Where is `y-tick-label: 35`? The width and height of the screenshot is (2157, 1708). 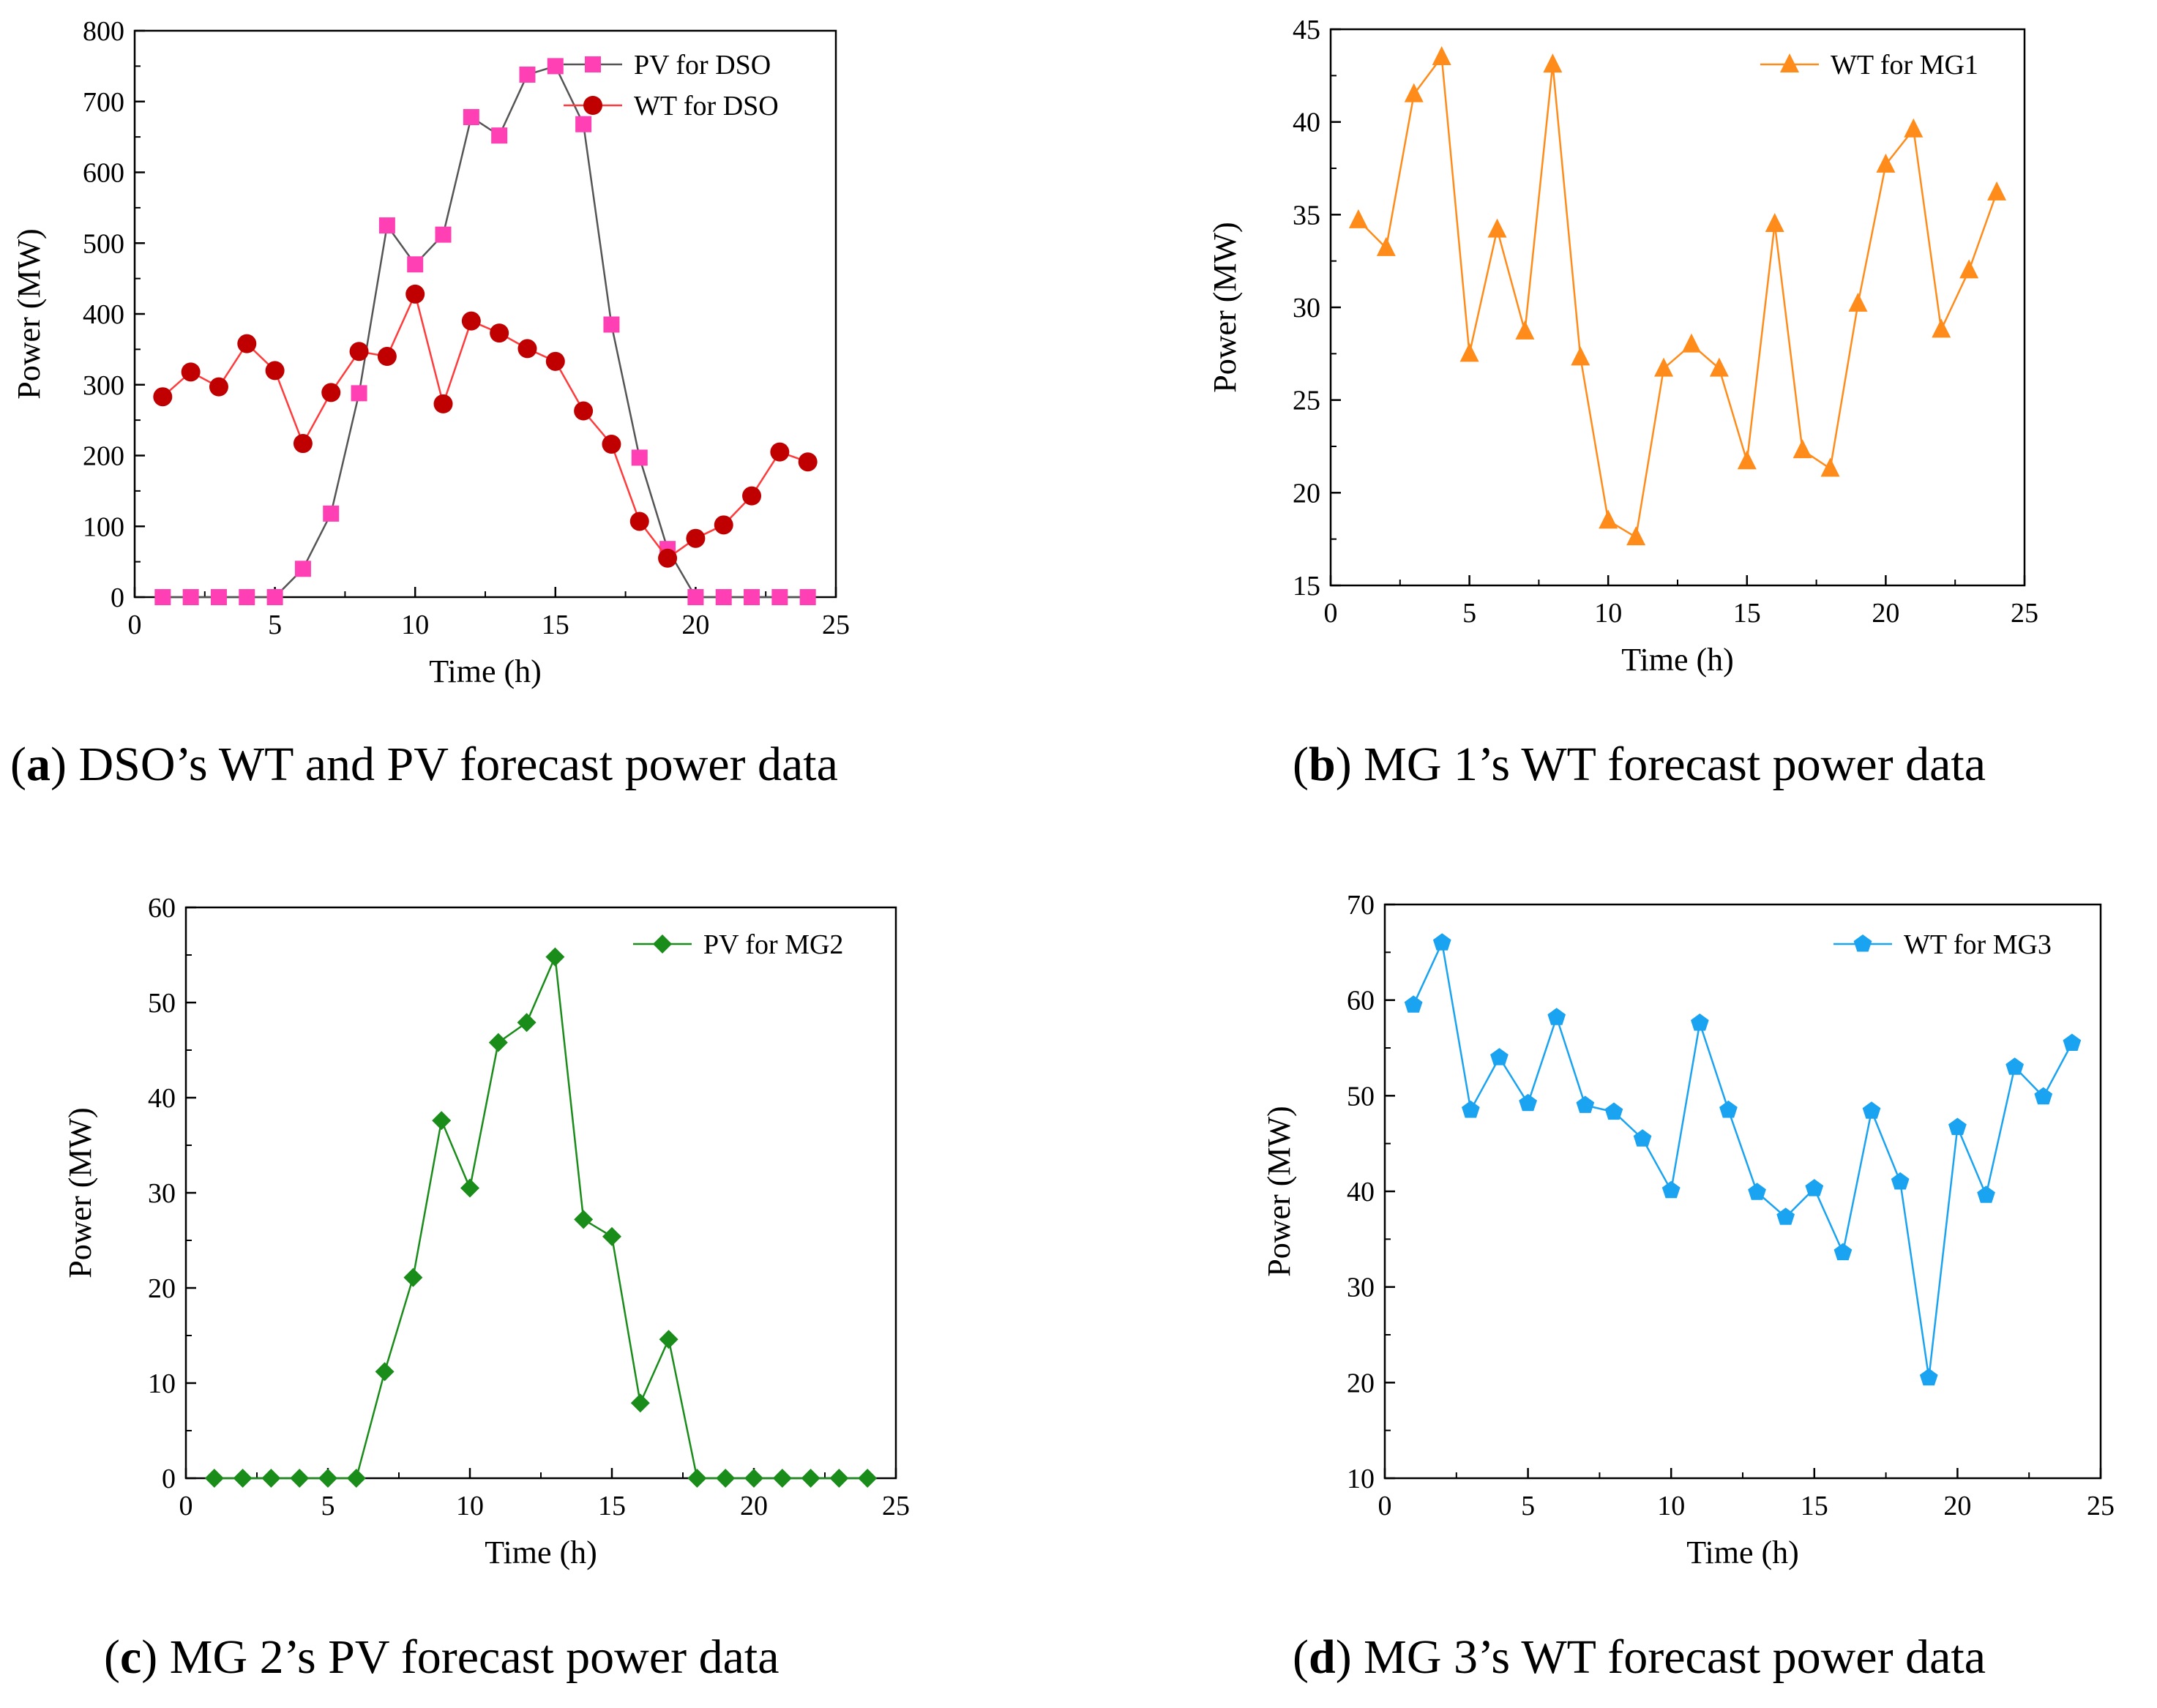
y-tick-label: 35 is located at coordinates (1306, 216).